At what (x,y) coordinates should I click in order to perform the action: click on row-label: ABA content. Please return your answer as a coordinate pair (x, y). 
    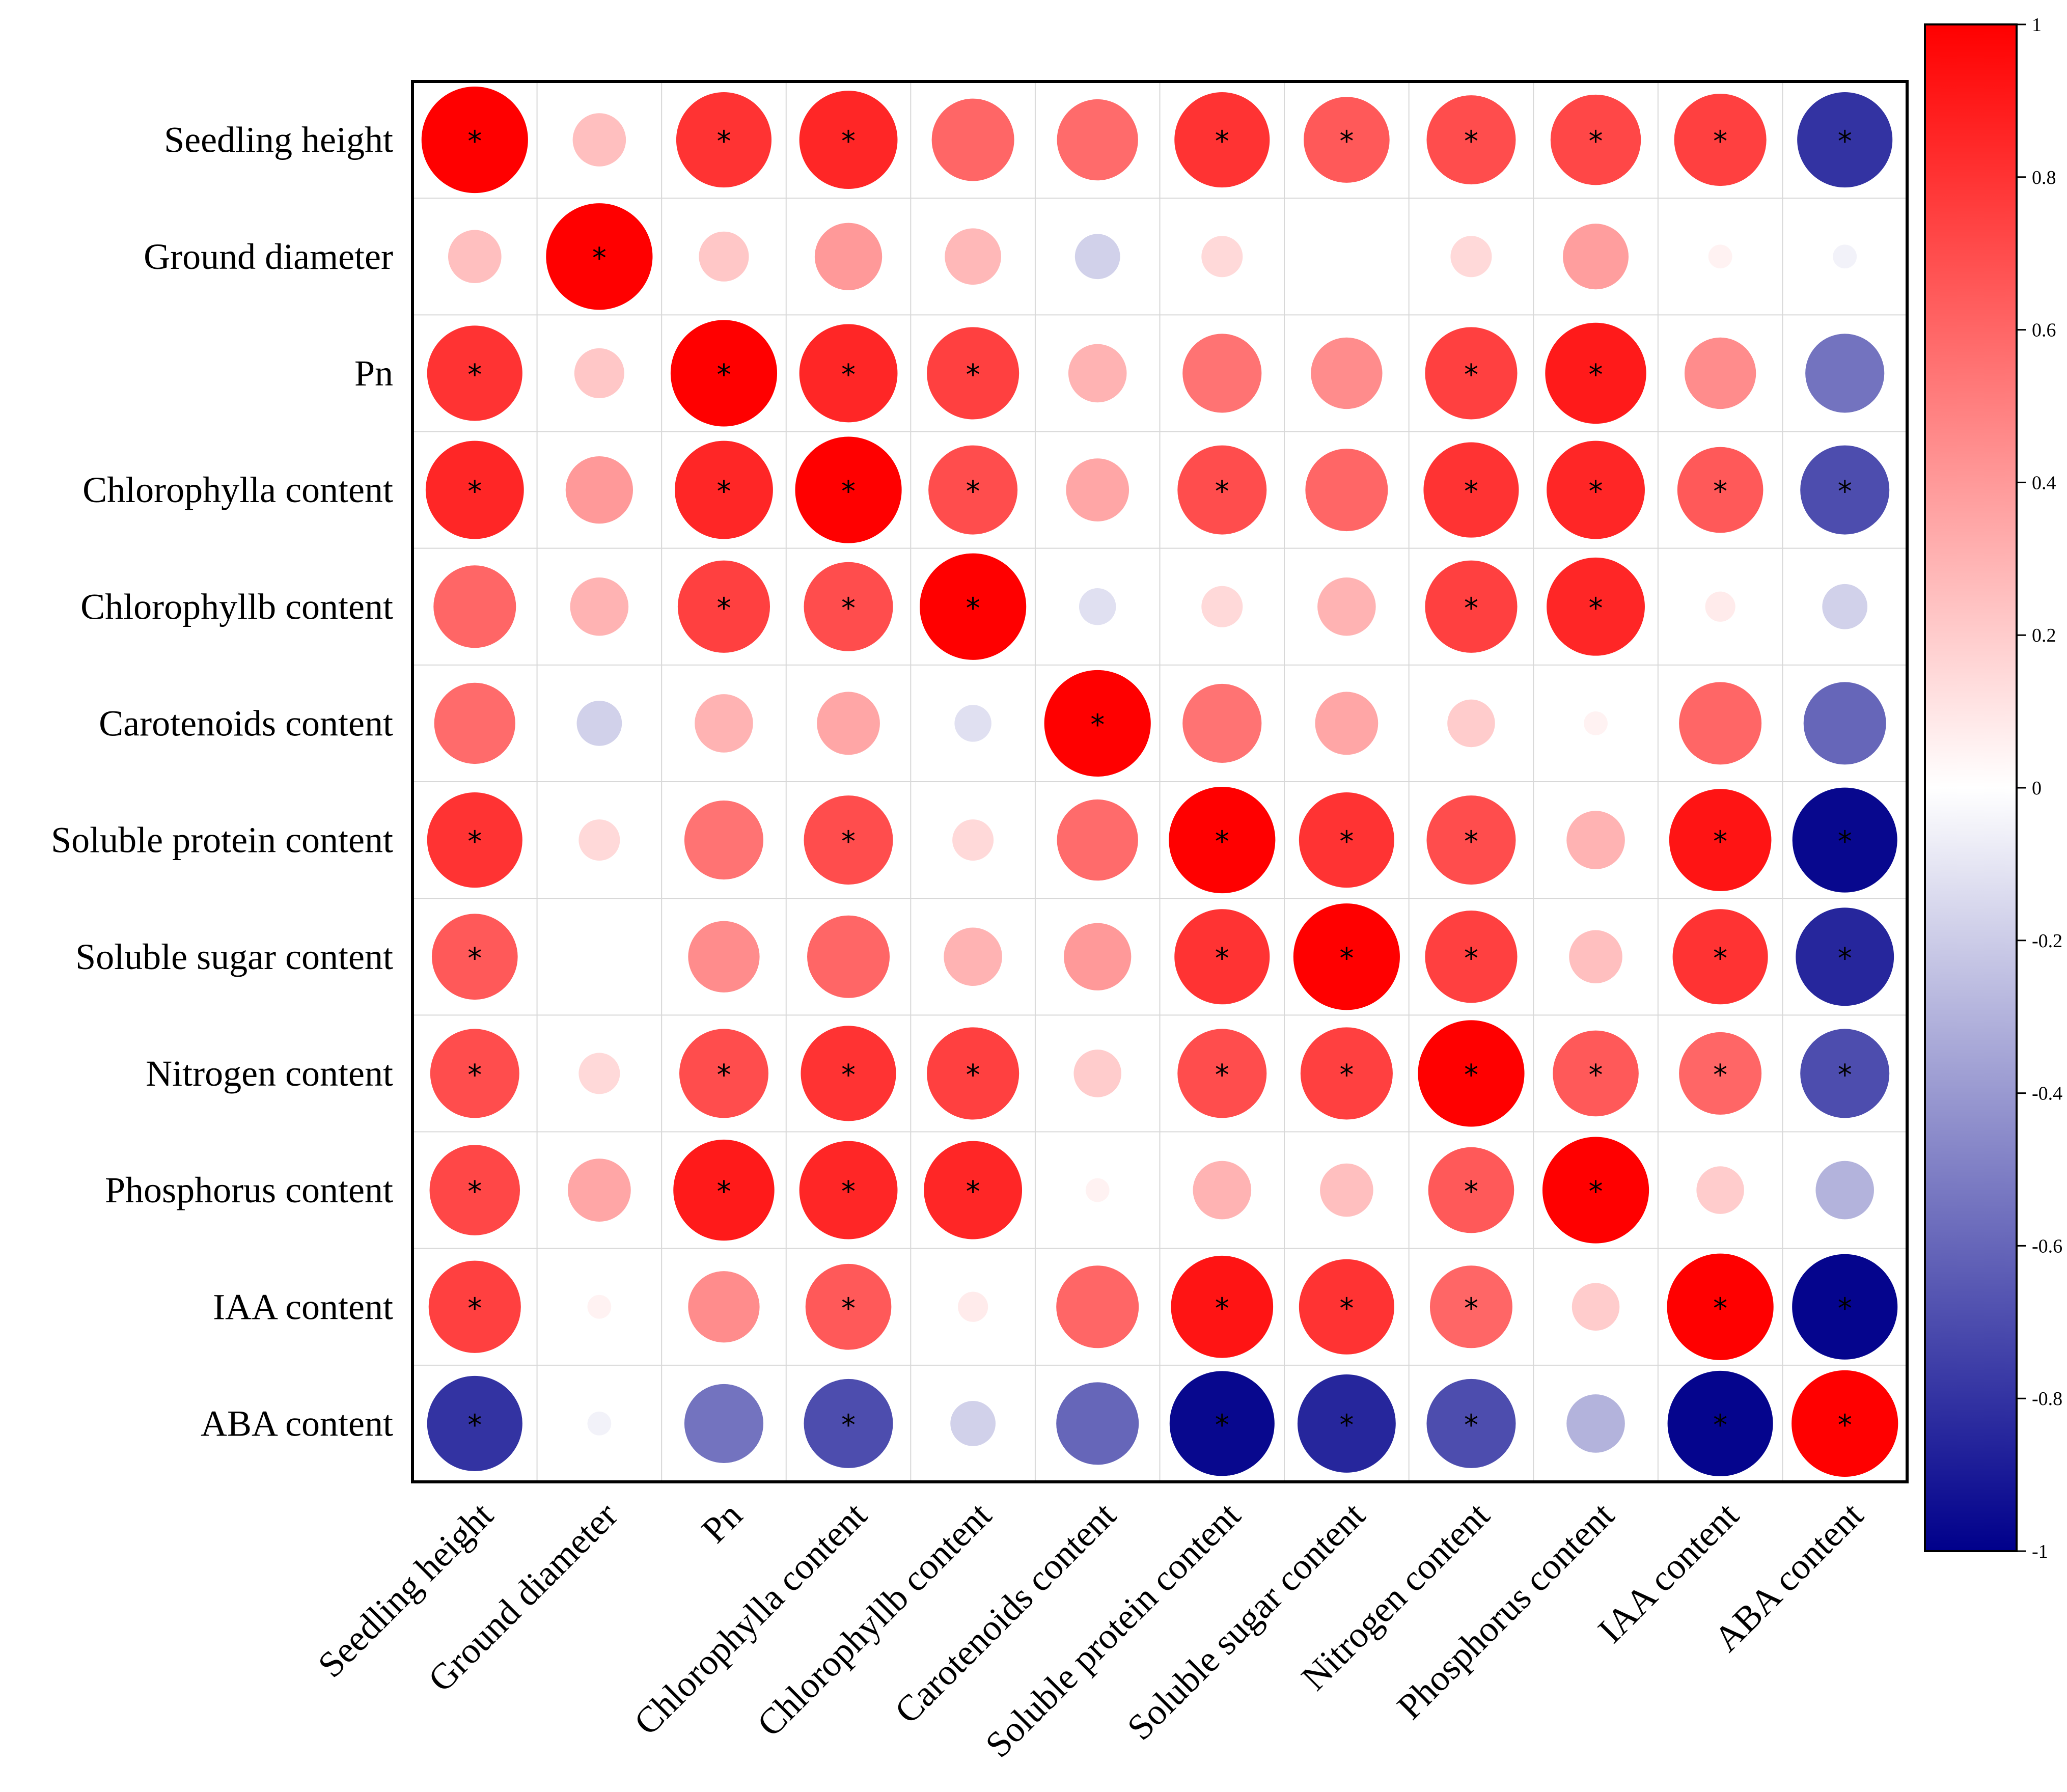
    Looking at the image, I should click on (297, 1423).